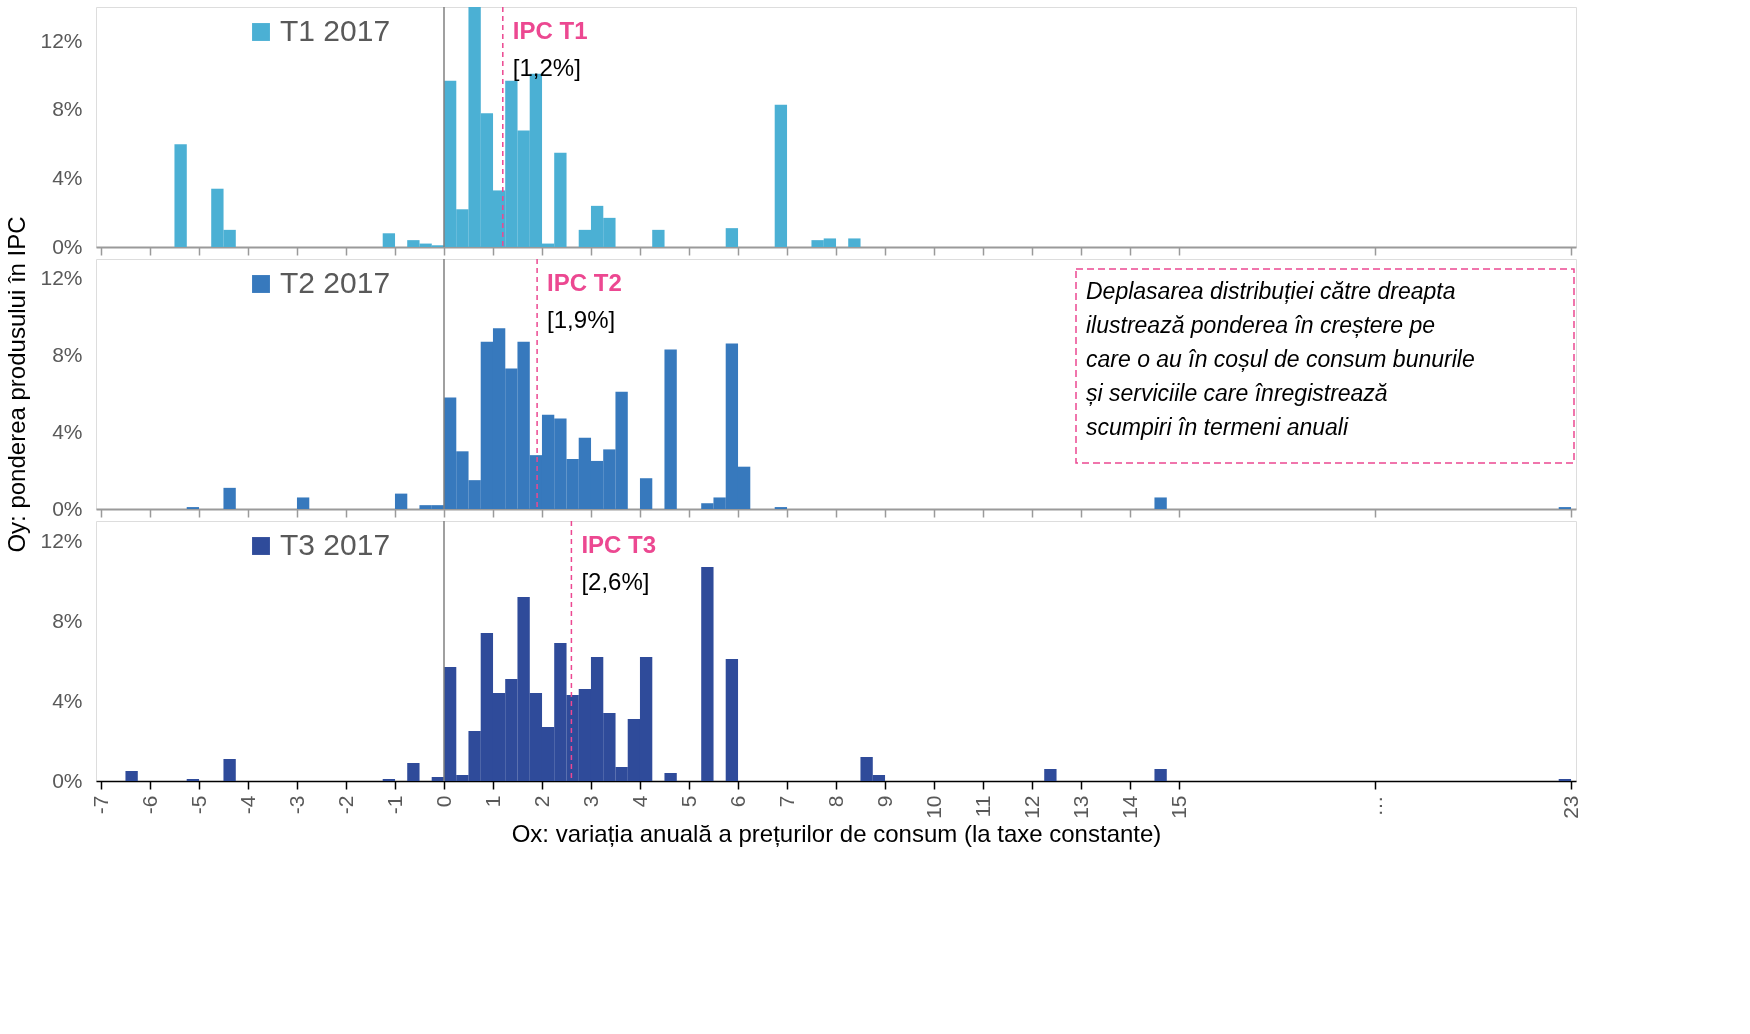 The width and height of the screenshot is (1750, 1034). Describe the element at coordinates (17, 384) in the screenshot. I see `y-axis-title: Oy: ponderea produsului în IPC` at that location.